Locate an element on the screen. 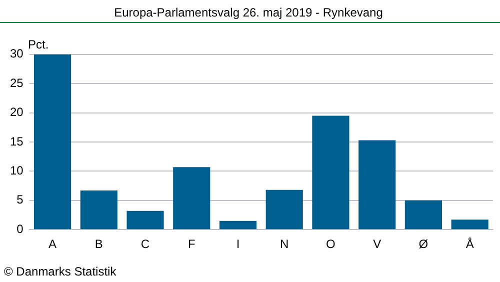 The height and width of the screenshot is (282, 500). x-tick-label: F is located at coordinates (192, 244).